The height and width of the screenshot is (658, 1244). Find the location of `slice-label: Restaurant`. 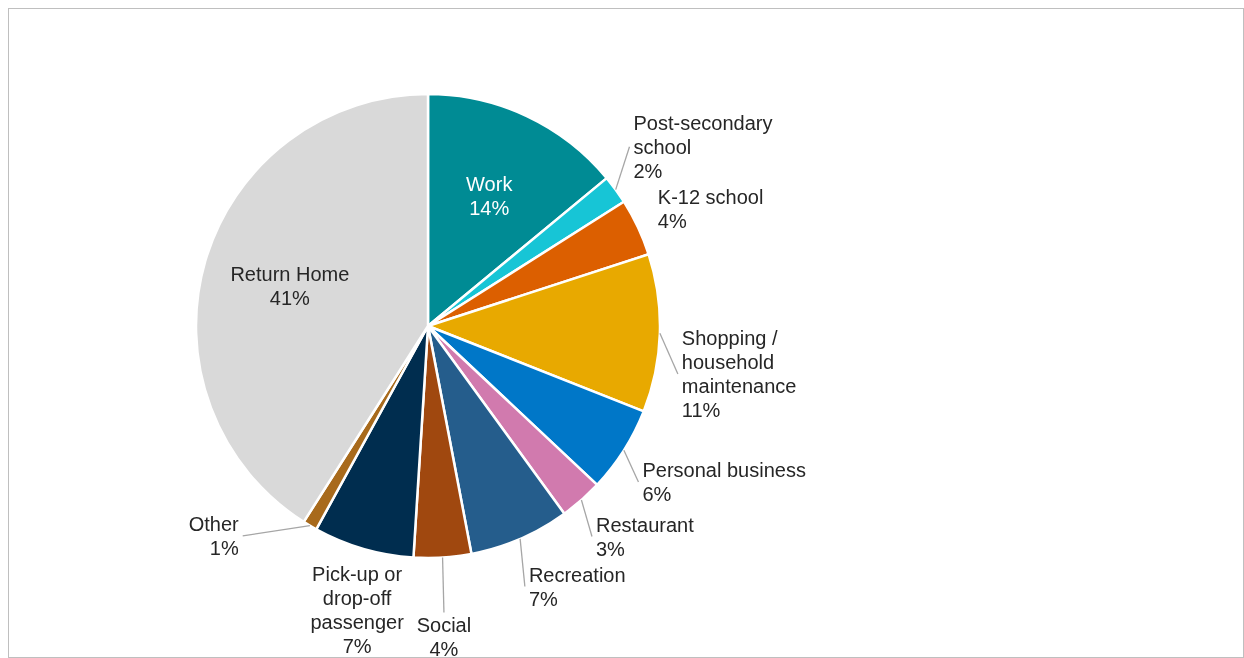

slice-label: Restaurant is located at coordinates (645, 524).